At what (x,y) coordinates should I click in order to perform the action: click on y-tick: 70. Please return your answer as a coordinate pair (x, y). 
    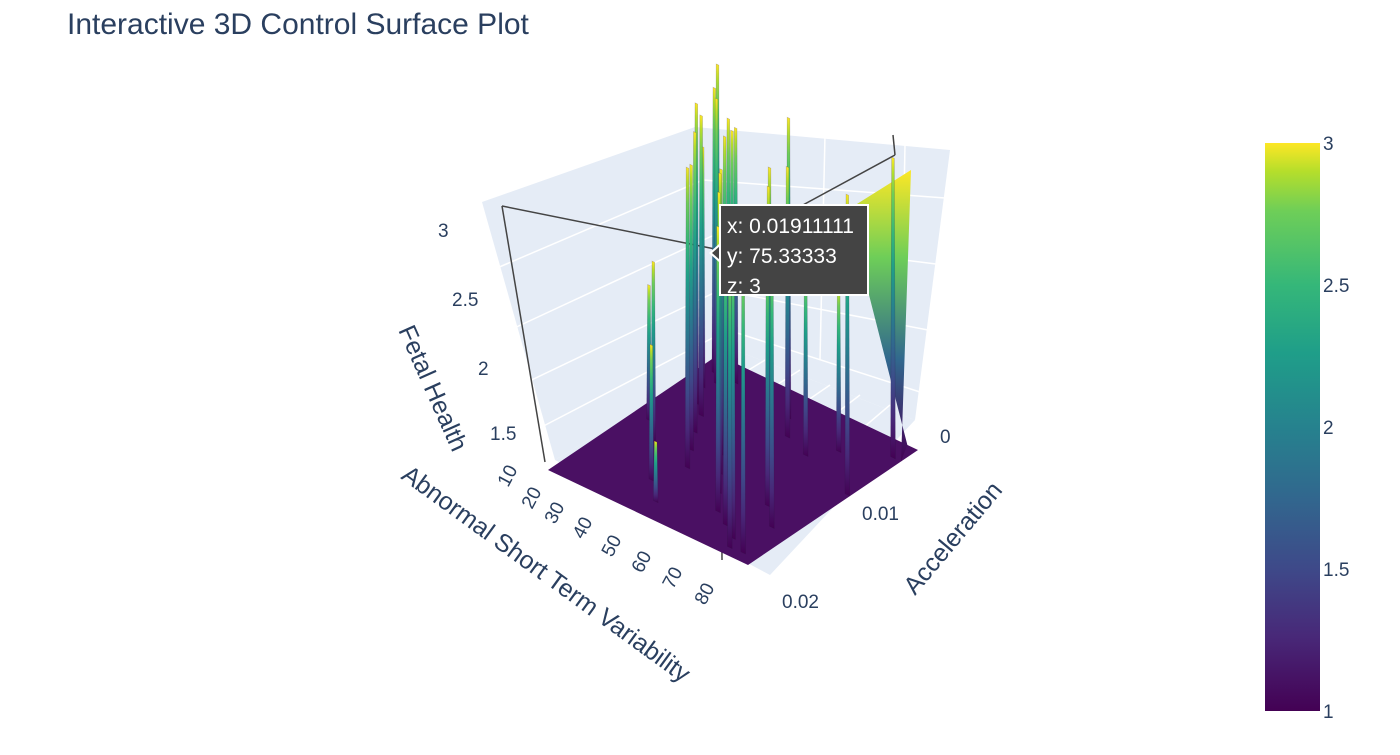
    Looking at the image, I should click on (673, 578).